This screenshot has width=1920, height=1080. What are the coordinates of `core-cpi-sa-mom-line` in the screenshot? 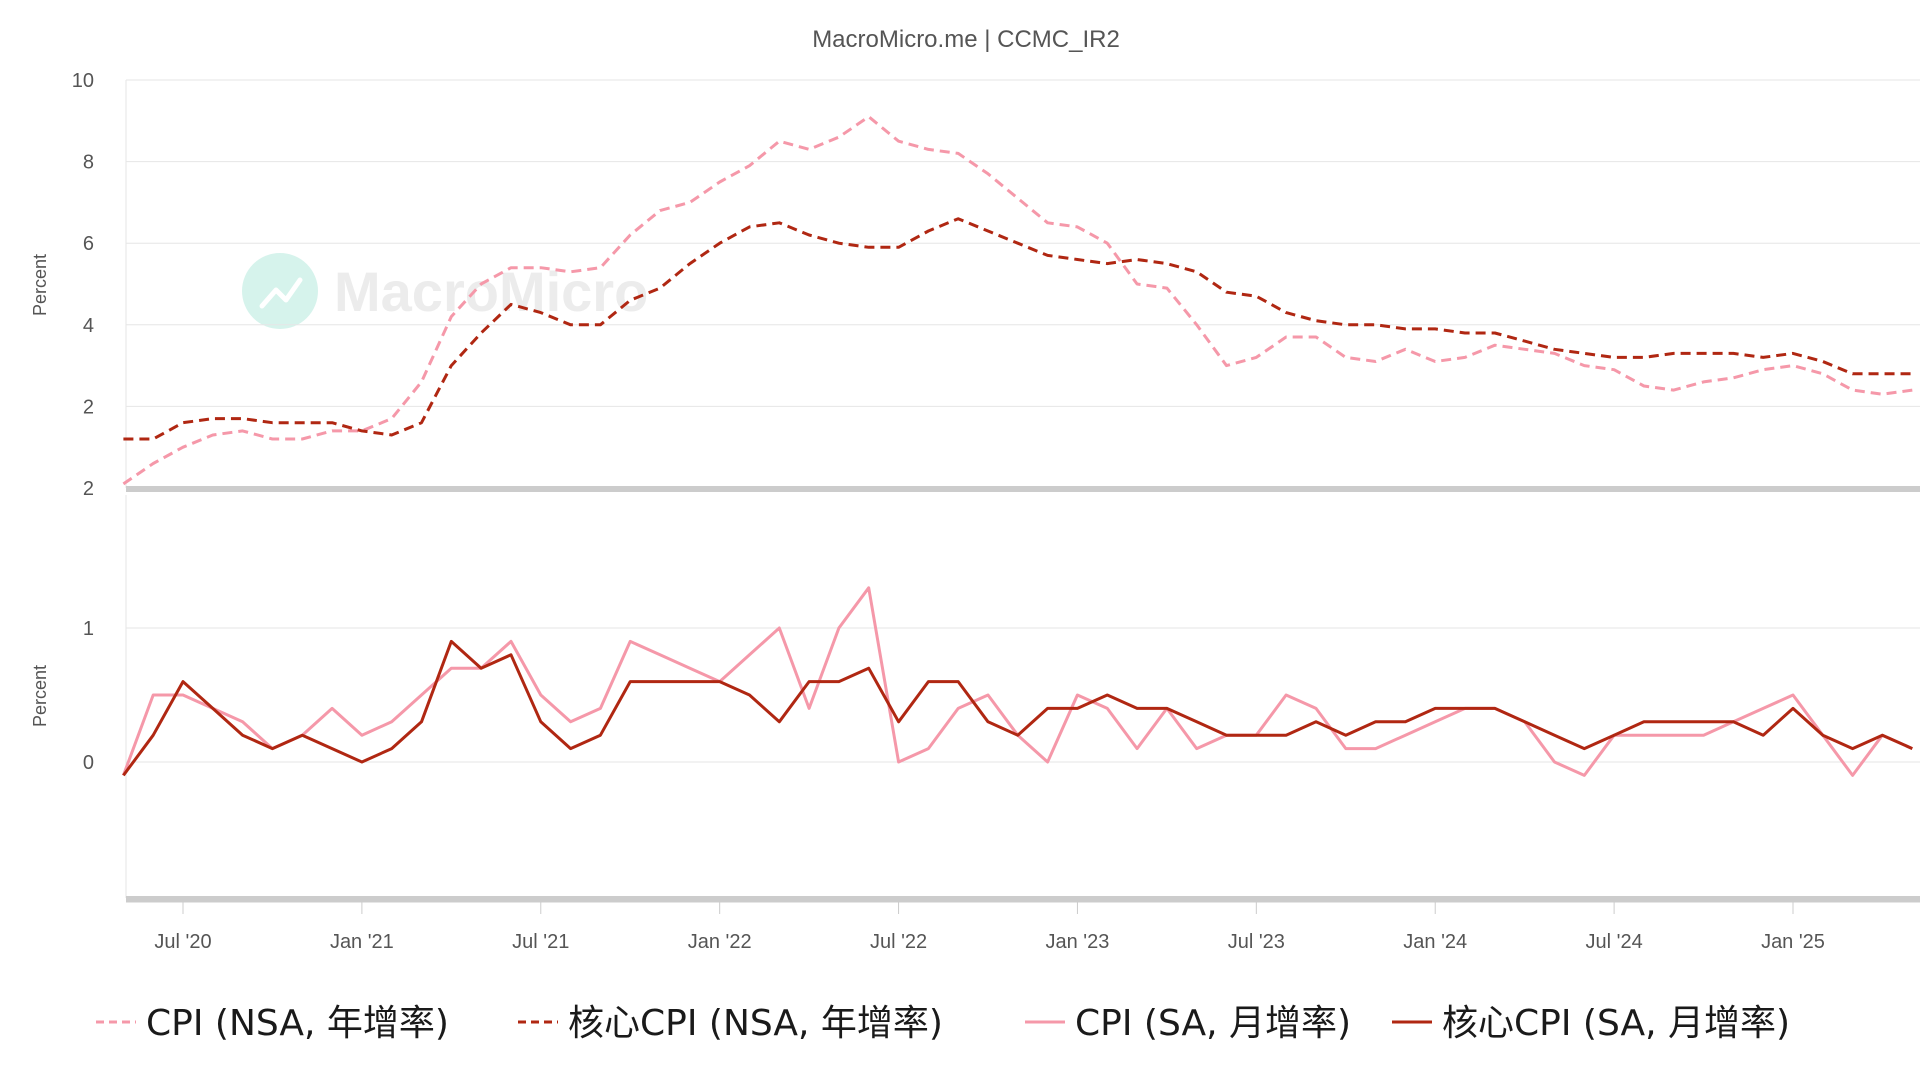 It's located at (1017, 708).